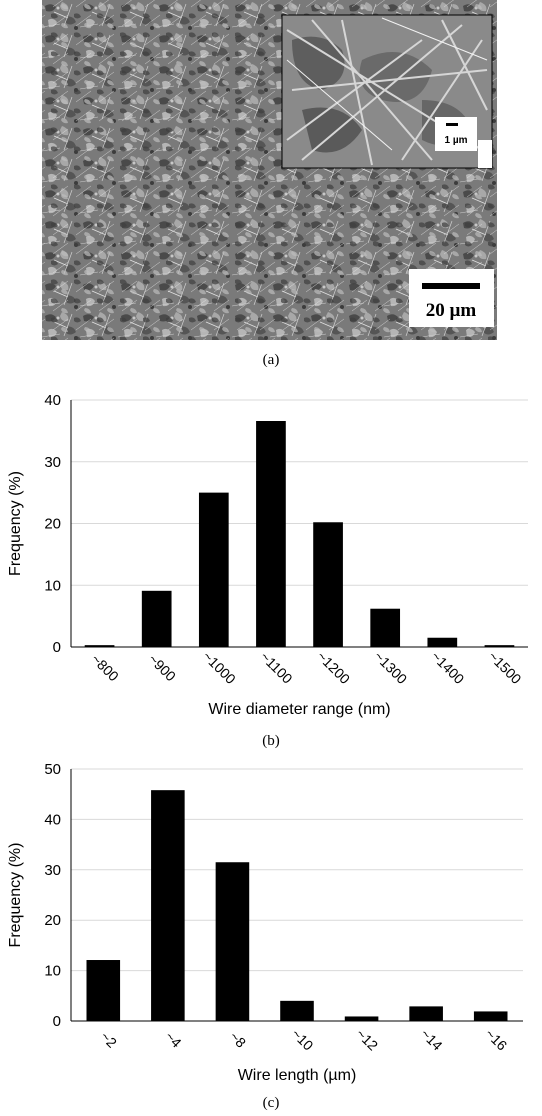  Describe the element at coordinates (451, 310) in the screenshot. I see `main-scale-label: 20 µm` at that location.